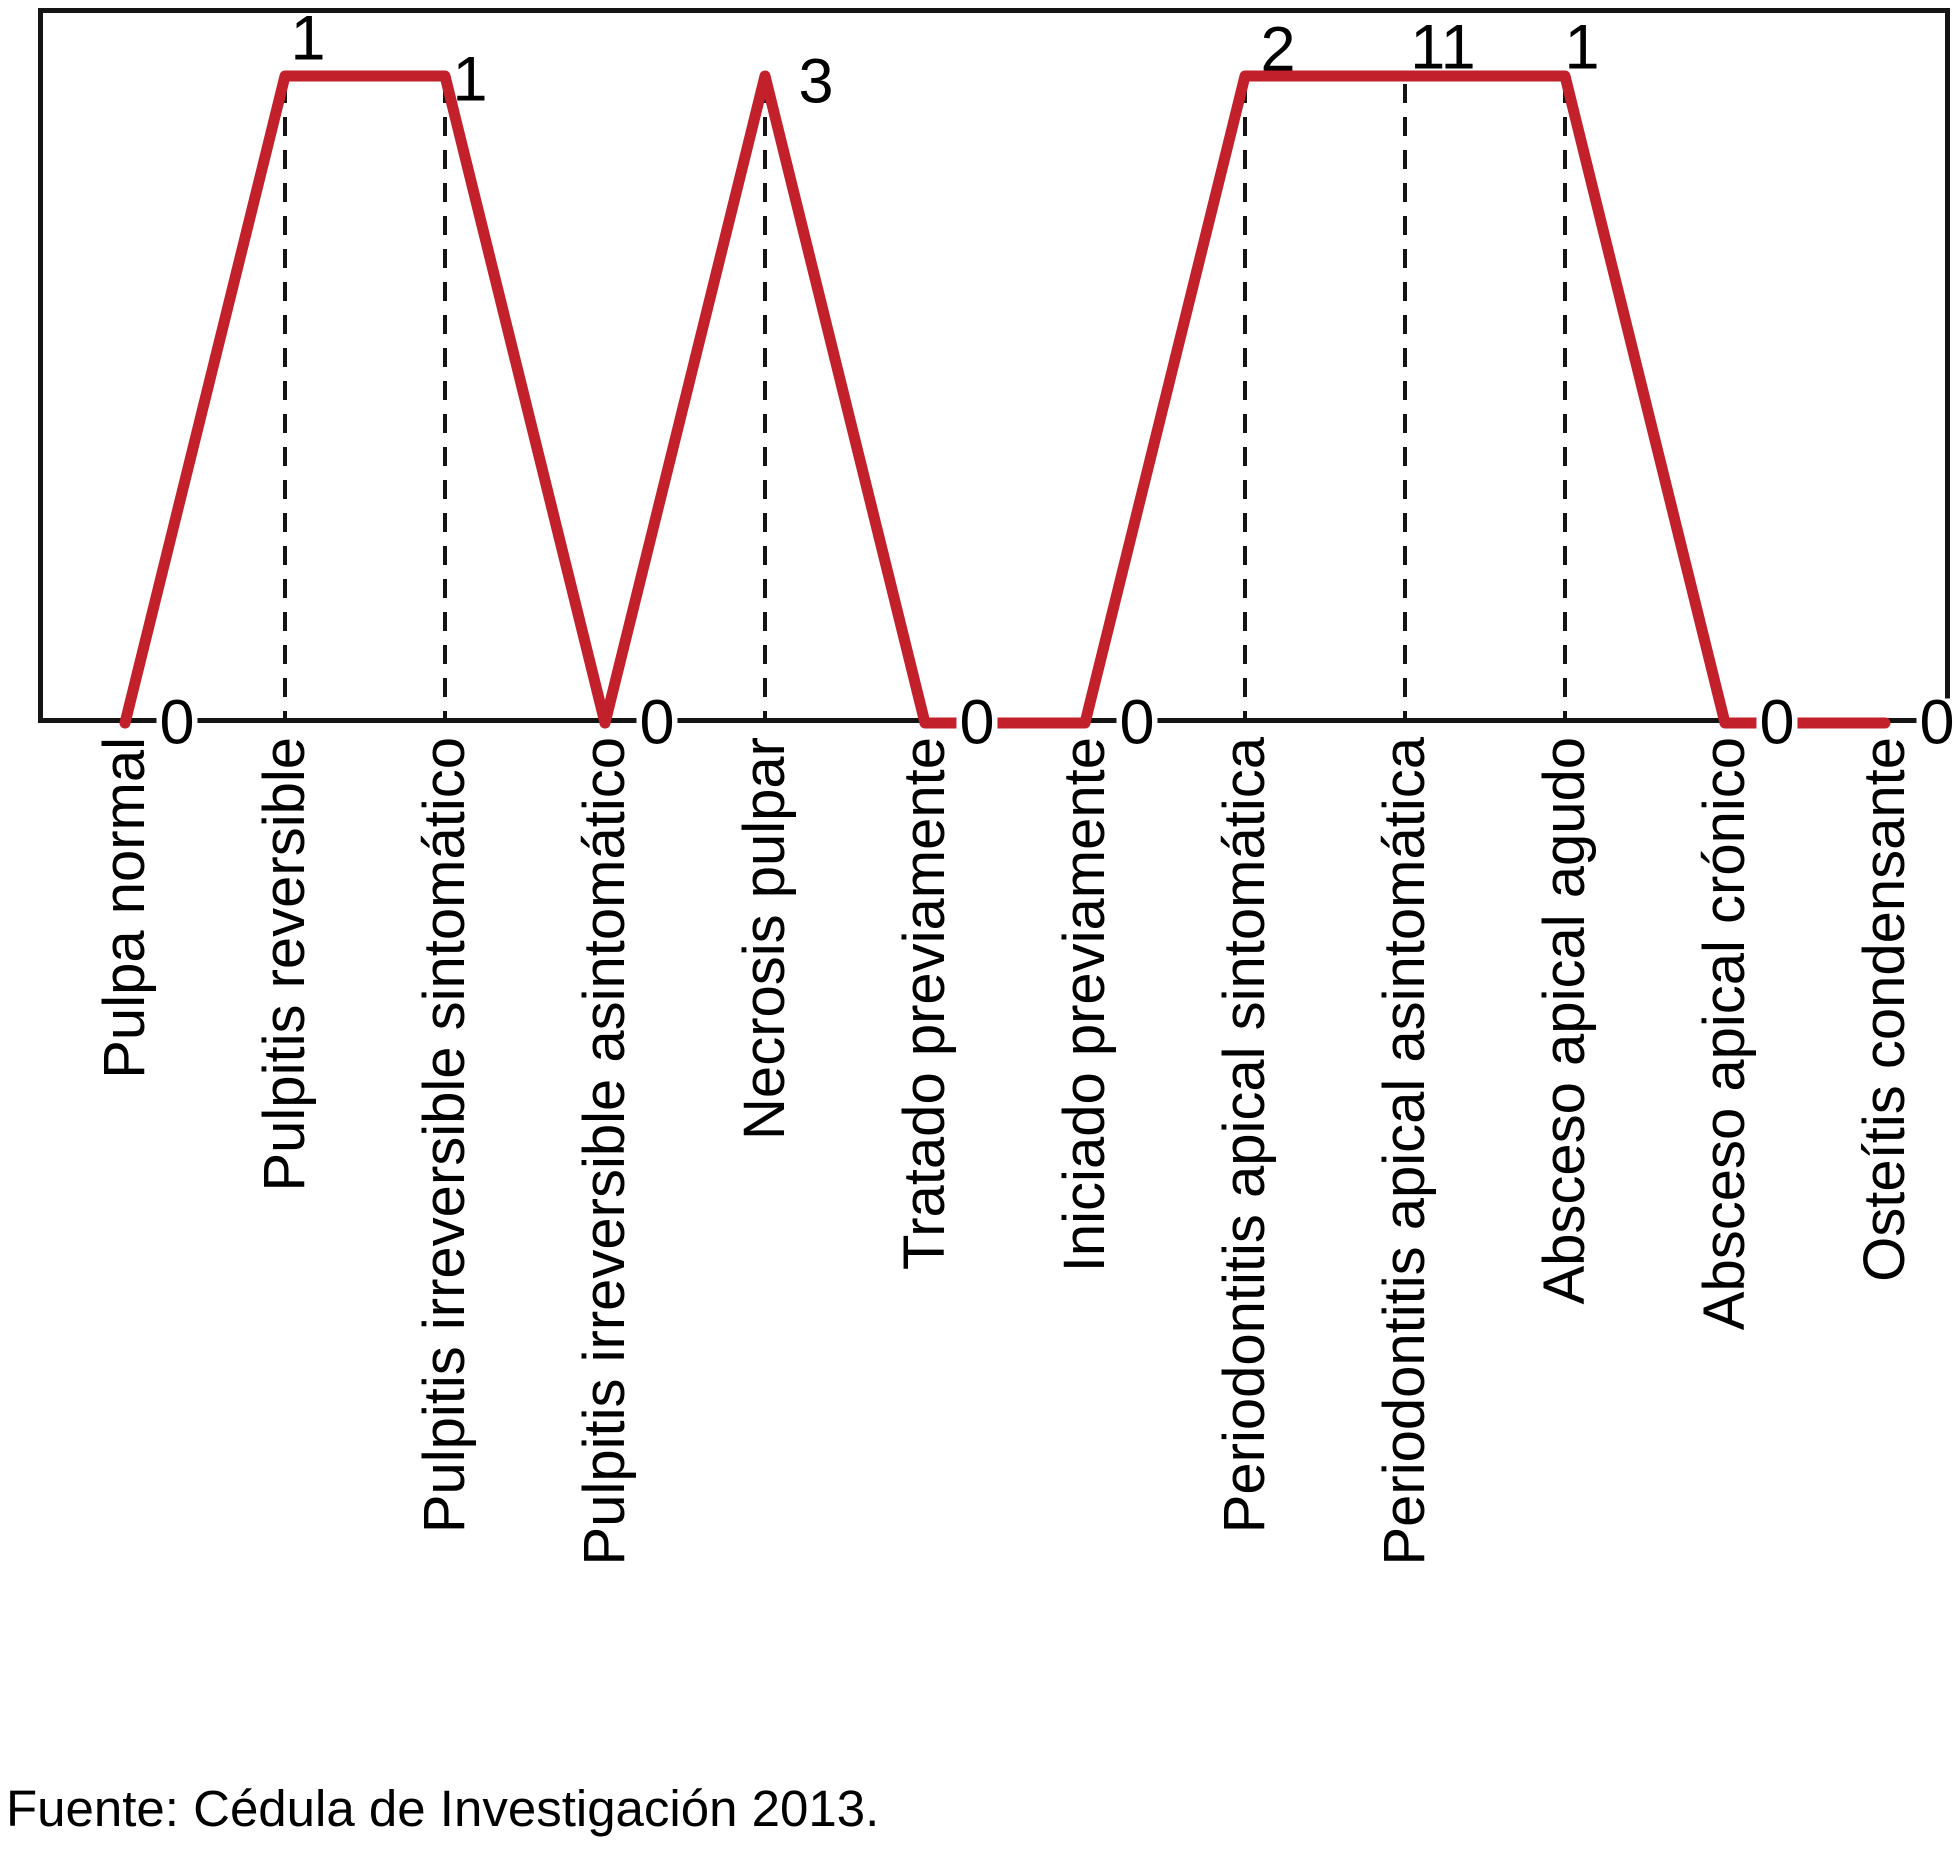  What do you see at coordinates (1724, 1034) in the screenshot?
I see `category-label: Absceso apical crónico` at bounding box center [1724, 1034].